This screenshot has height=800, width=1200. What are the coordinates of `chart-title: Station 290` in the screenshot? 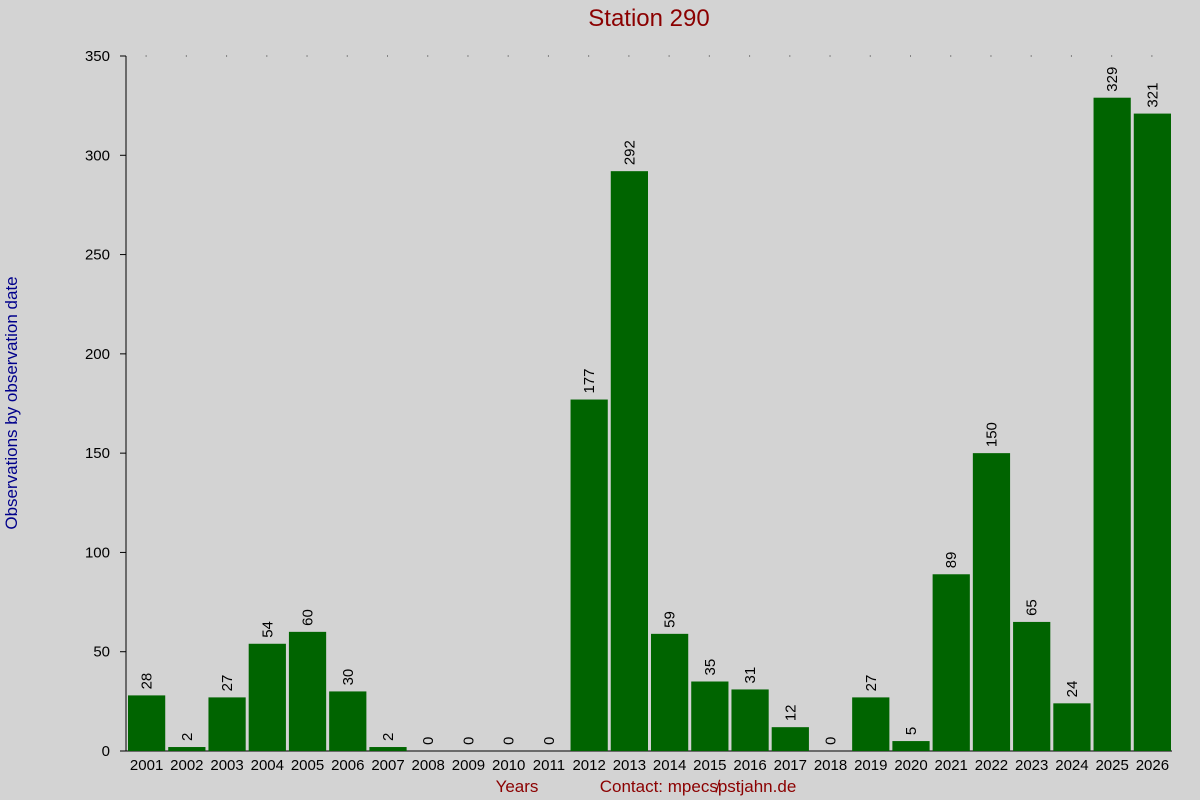 It's located at (648, 18).